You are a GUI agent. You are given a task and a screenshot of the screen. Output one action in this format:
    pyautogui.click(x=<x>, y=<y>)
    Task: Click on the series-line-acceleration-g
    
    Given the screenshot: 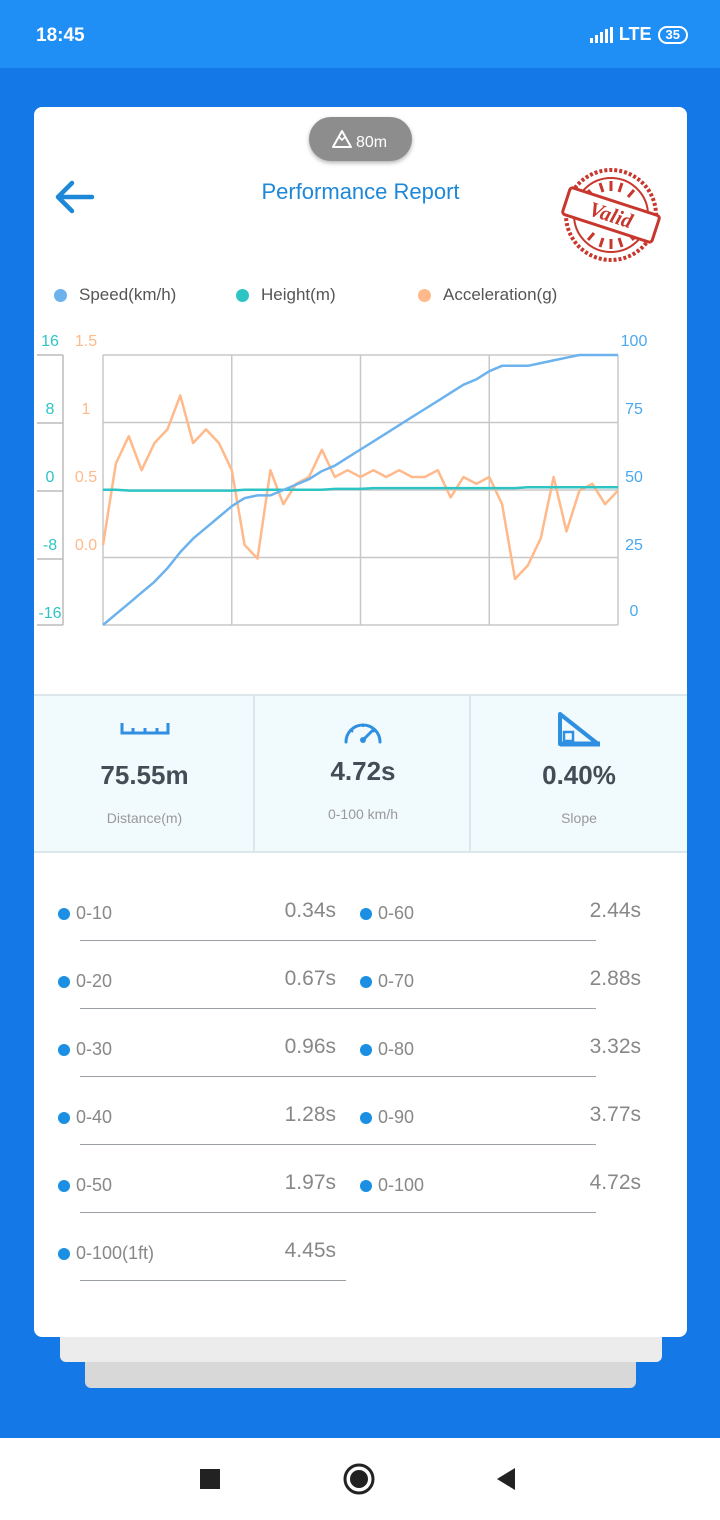 What is the action you would take?
    pyautogui.click(x=360, y=487)
    